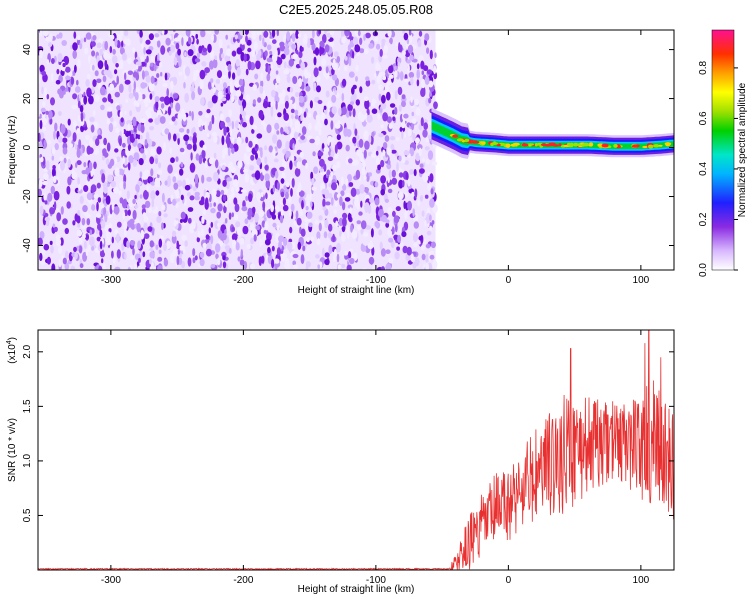 Image resolution: width=750 pixels, height=600 pixels. What do you see at coordinates (12, 350) in the screenshot?
I see `snr-y-scale-factor: (x104)` at bounding box center [12, 350].